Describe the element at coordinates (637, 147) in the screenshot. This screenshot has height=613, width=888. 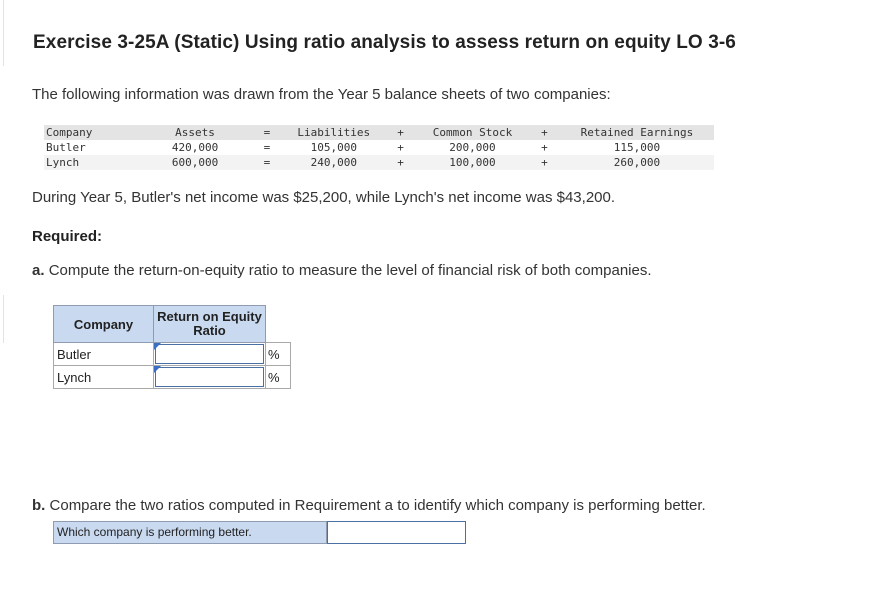
I see `row-retained-earnings: 115,000` at that location.